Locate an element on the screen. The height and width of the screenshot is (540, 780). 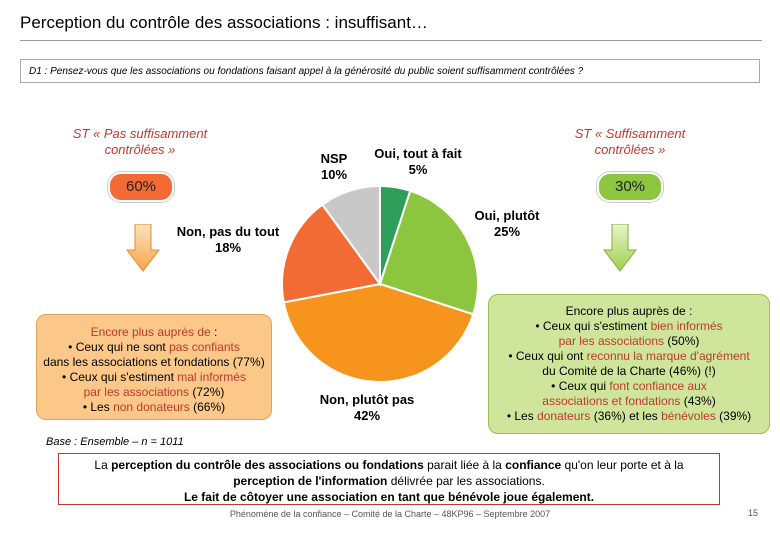
pie-label-oui-plutot-name: Oui, plutôt is located at coordinates (507, 215).